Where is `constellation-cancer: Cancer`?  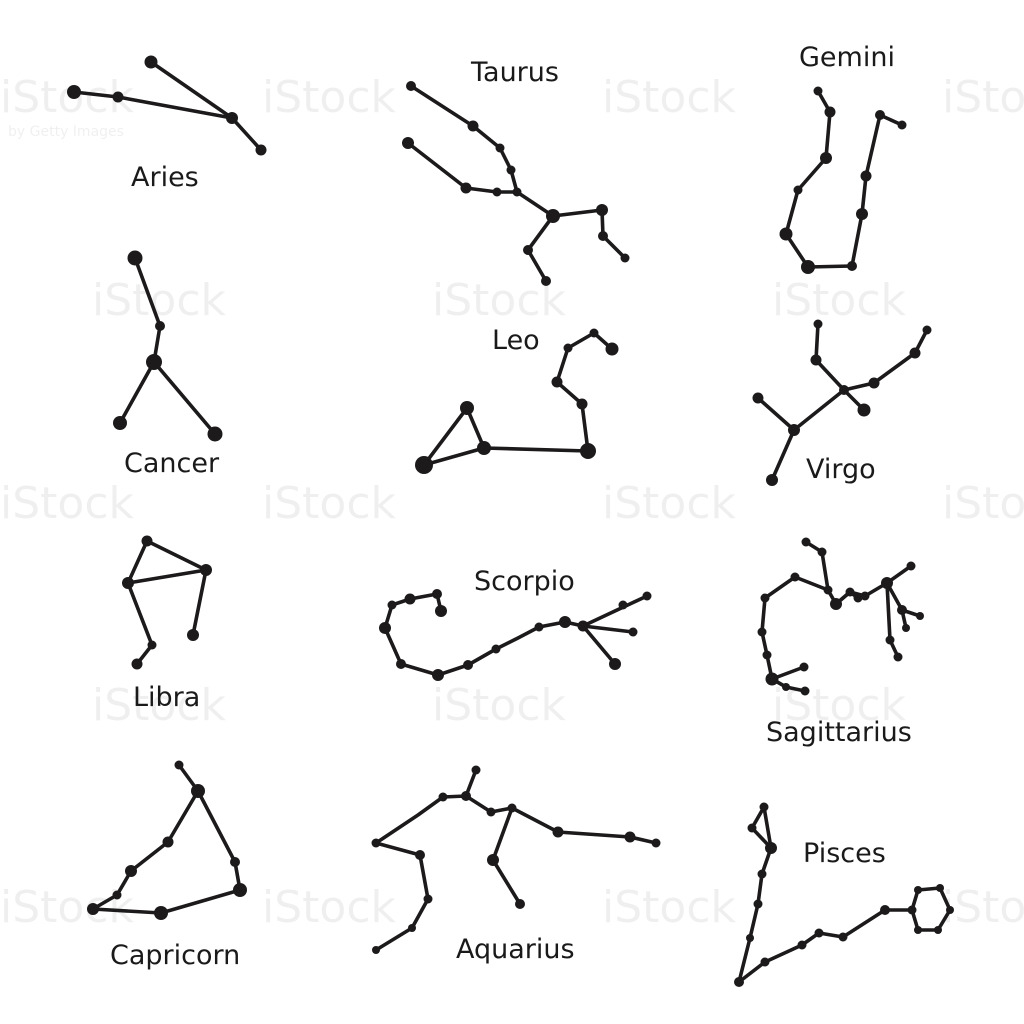 constellation-cancer: Cancer is located at coordinates (168, 364).